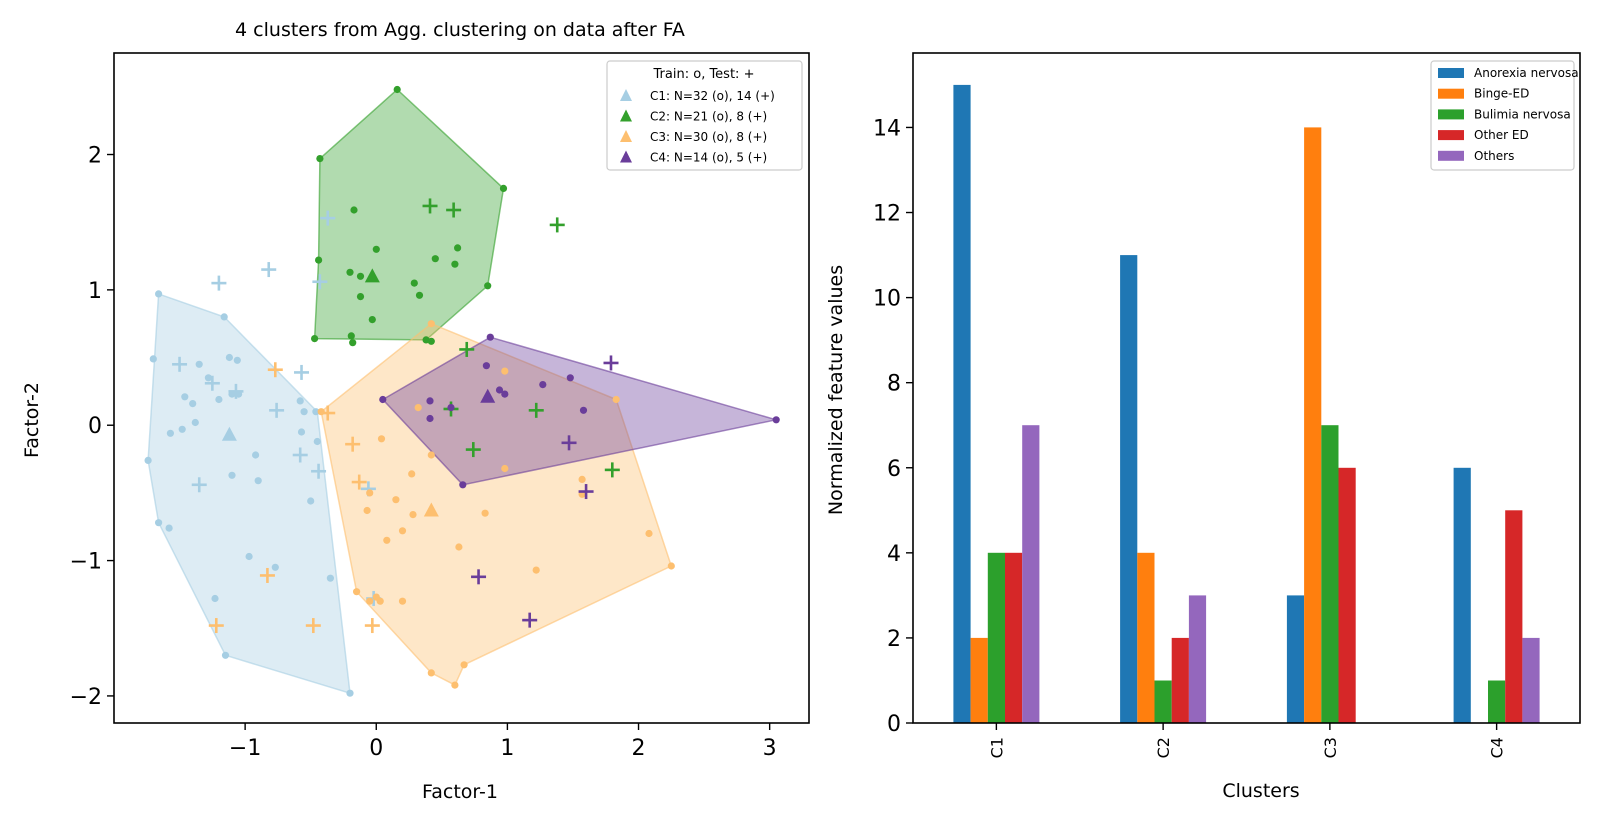 The image size is (1623, 823). What do you see at coordinates (376, 748) in the screenshot?
I see `x-tick-label: 0` at bounding box center [376, 748].